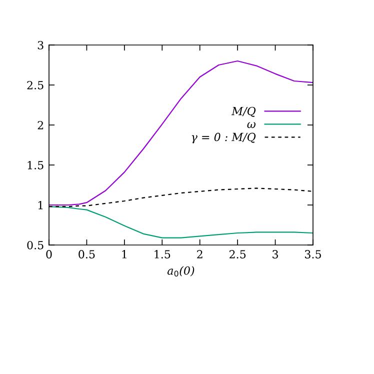 Image resolution: width=374 pixels, height=374 pixels. Describe the element at coordinates (181, 222) in the screenshot. I see `line-series` at that location.